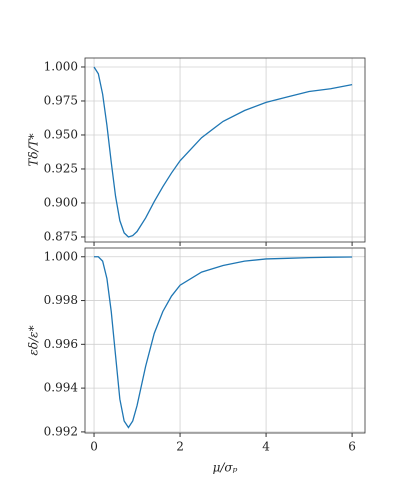  What do you see at coordinates (61, 168) in the screenshot?
I see `y-tick-label: 0.925` at bounding box center [61, 168].